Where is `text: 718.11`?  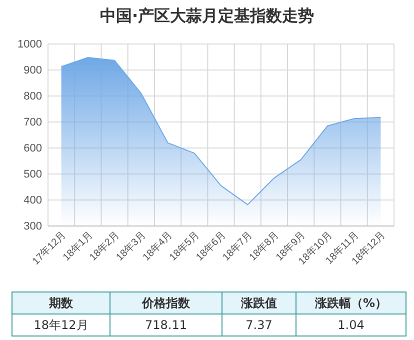 text: 718.11 is located at coordinates (166, 325).